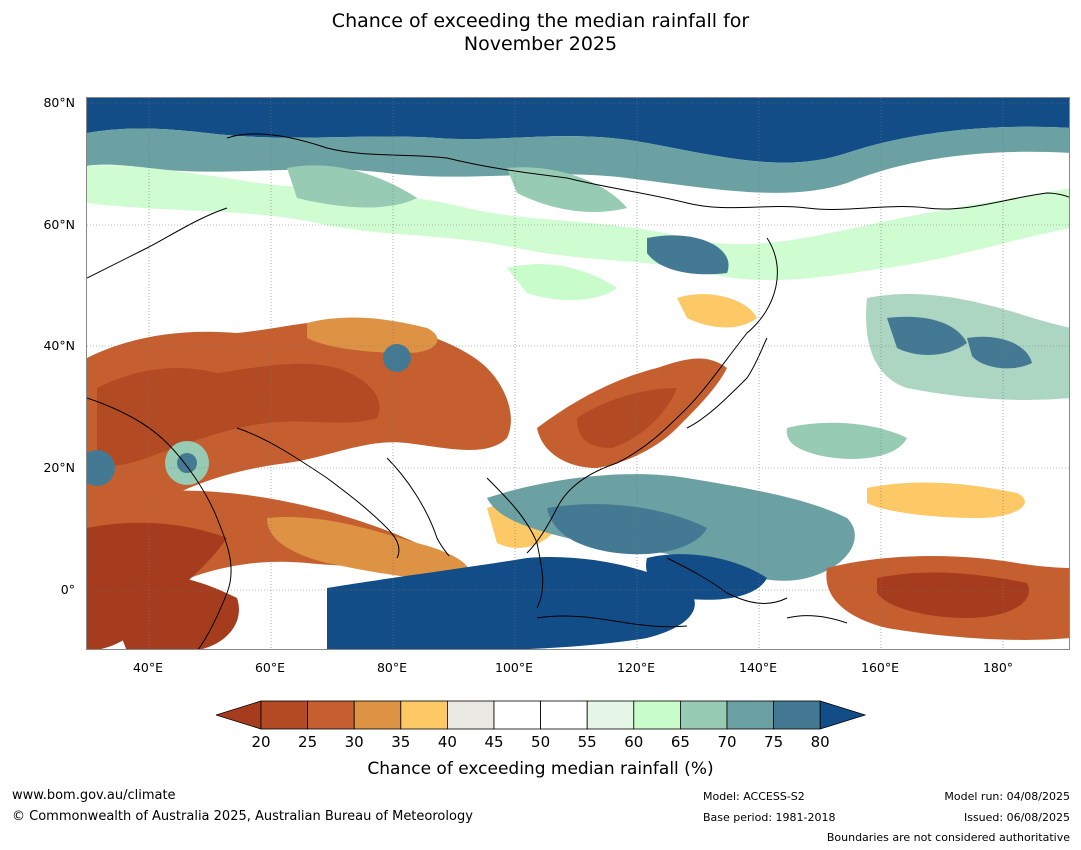  I want to click on lon-label-160e: 160°E, so click(880, 667).